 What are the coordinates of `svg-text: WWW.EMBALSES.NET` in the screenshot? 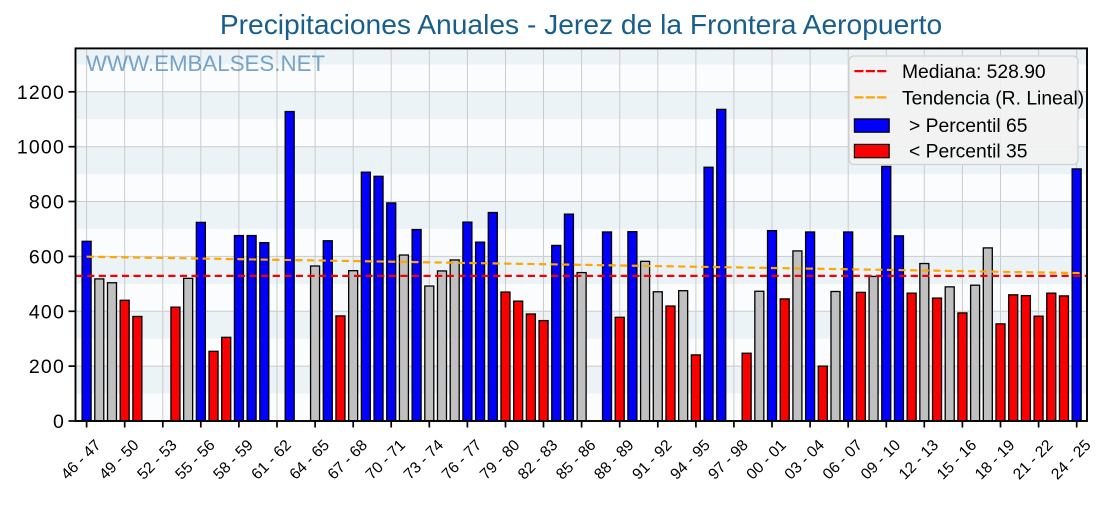 It's located at (205, 63).